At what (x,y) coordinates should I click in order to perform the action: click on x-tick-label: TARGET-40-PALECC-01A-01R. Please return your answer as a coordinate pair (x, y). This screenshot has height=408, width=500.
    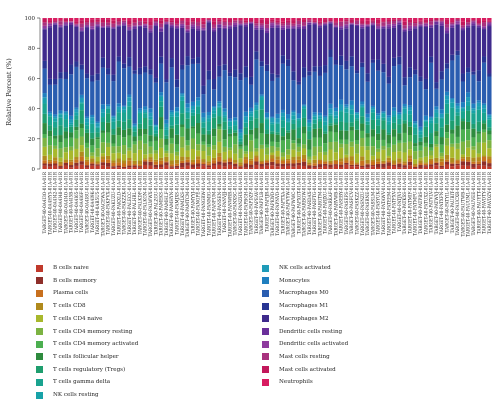
    Looking at the image, I should click on (129, 203).